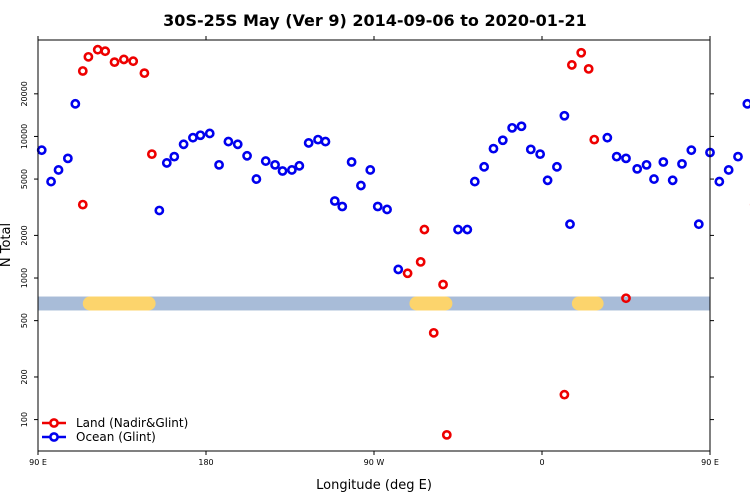 The width and height of the screenshot is (750, 500). What do you see at coordinates (24, 179) in the screenshot?
I see `y-tick-label: 5000` at bounding box center [24, 179].